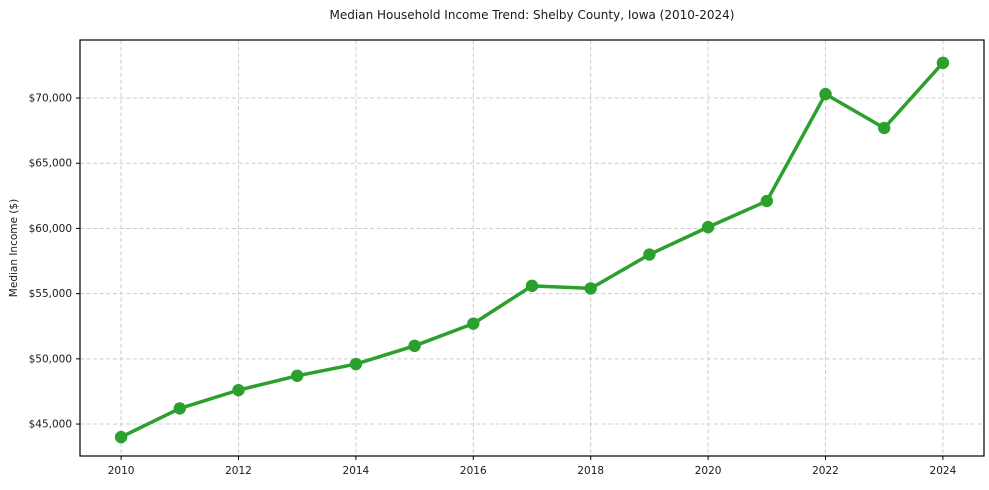 The width and height of the screenshot is (989, 490). What do you see at coordinates (356, 364) in the screenshot?
I see `data-point-2014` at bounding box center [356, 364].